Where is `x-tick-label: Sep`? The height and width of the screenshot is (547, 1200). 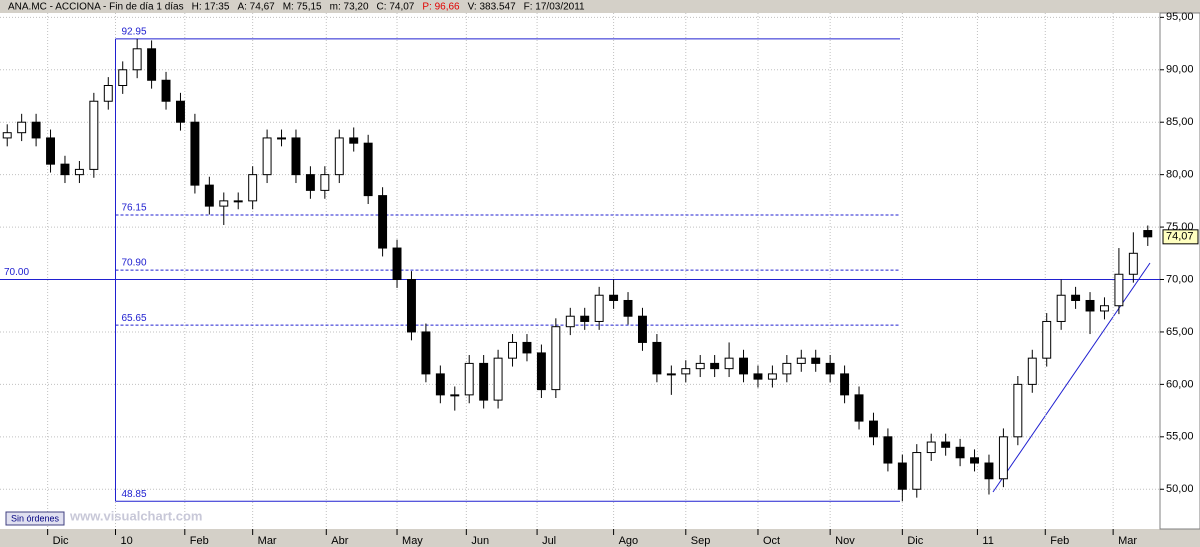
x-tick-label: Sep is located at coordinates (701, 541).